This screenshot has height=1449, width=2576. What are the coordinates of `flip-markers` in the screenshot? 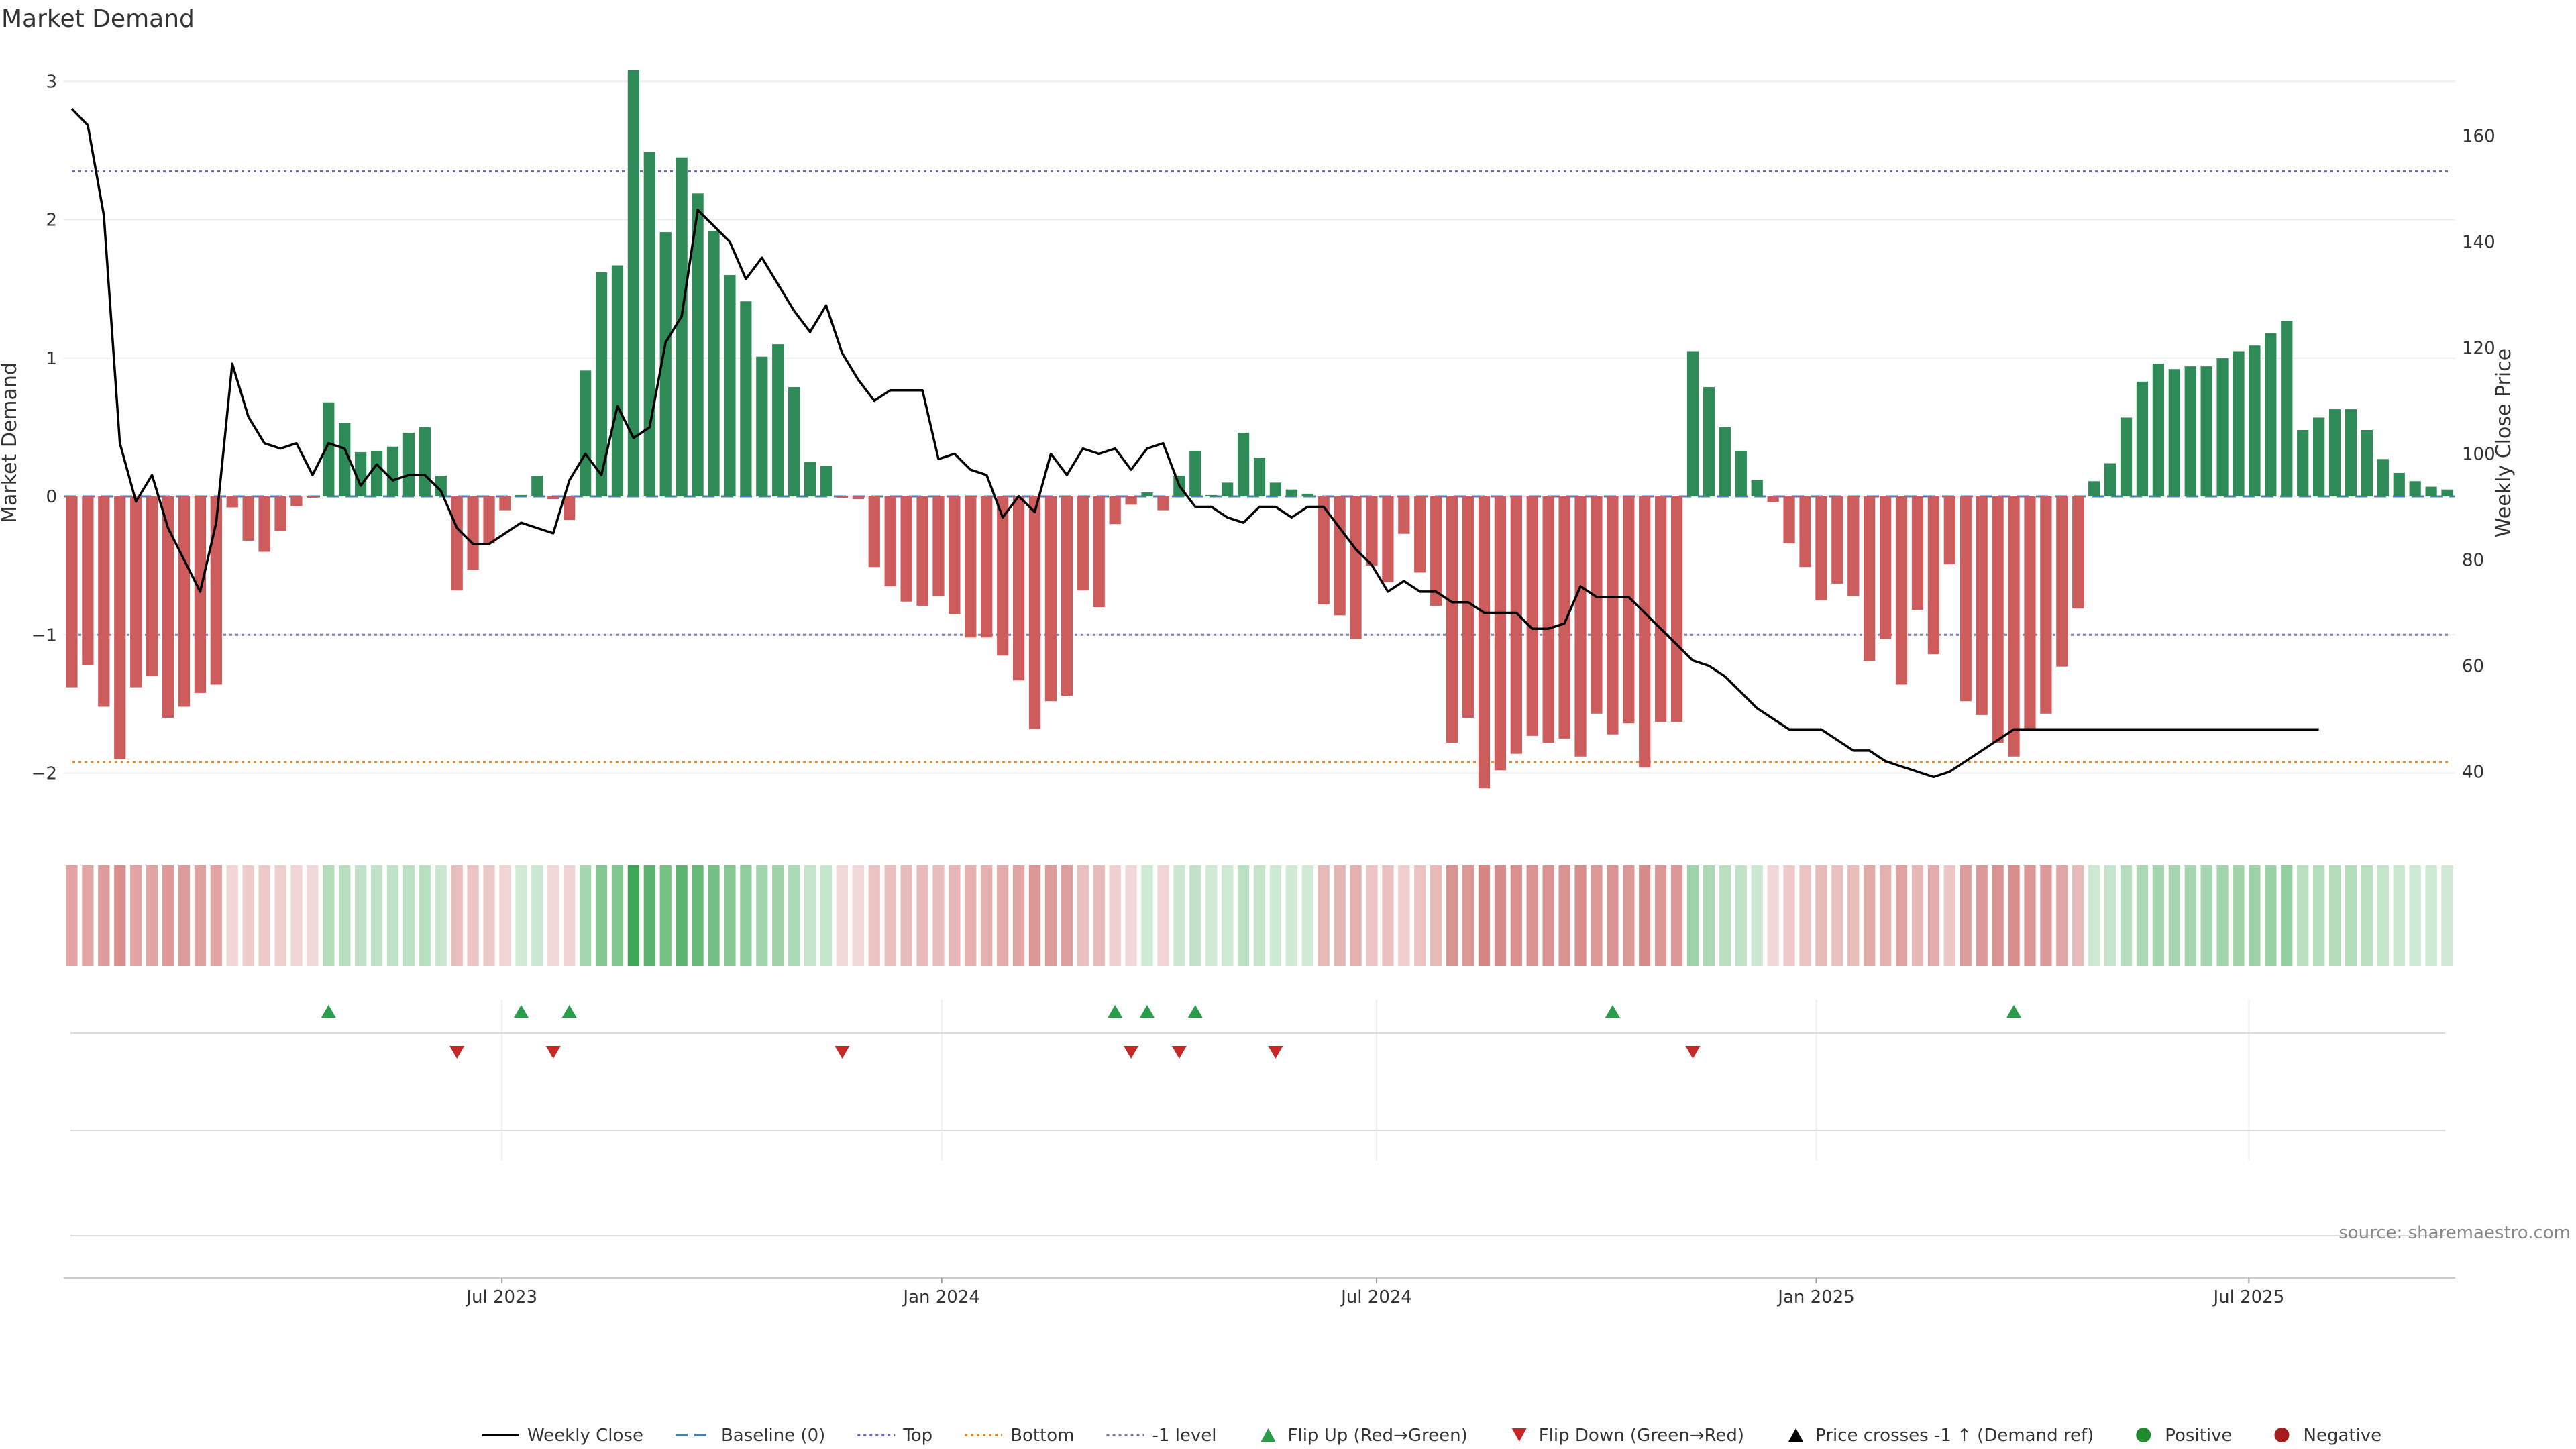 It's located at (1257, 1032).